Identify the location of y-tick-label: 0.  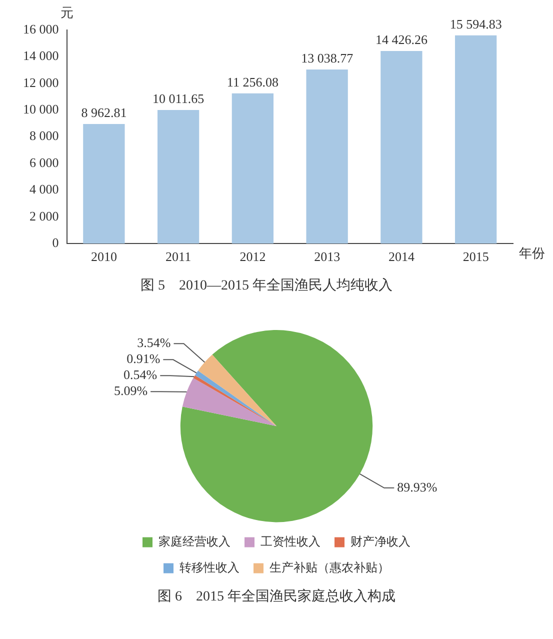
(55, 242).